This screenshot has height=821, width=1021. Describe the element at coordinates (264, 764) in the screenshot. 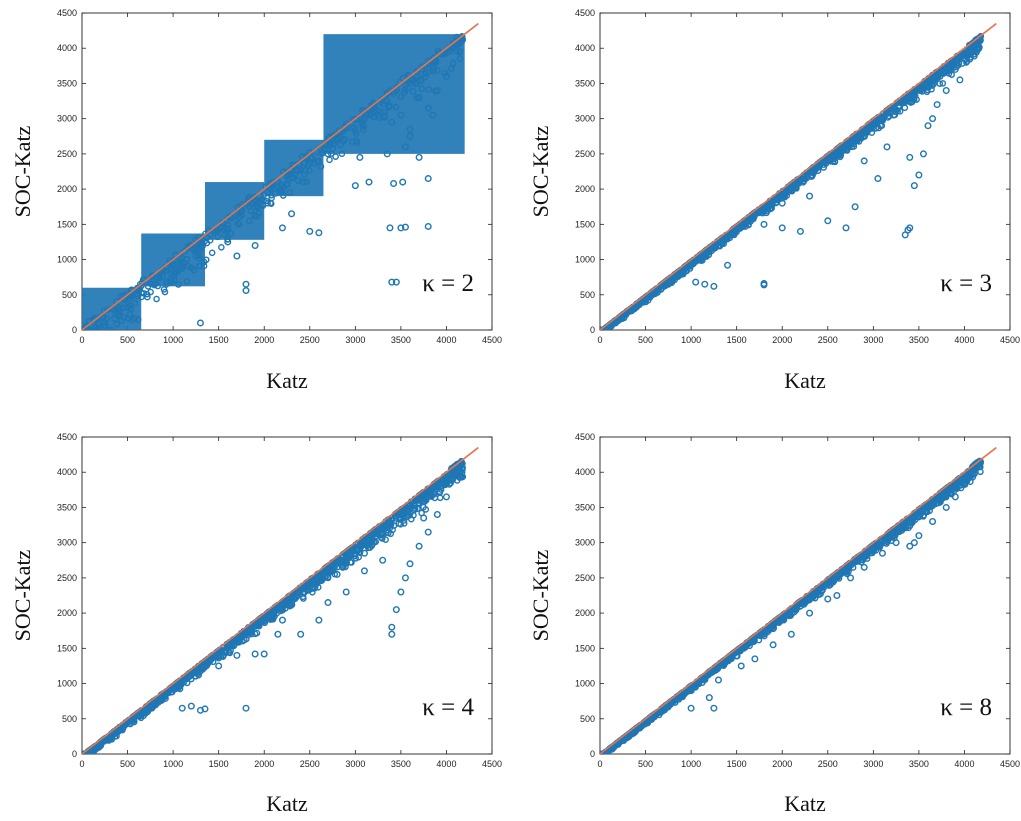

I see `x-tick-label: 2000` at that location.